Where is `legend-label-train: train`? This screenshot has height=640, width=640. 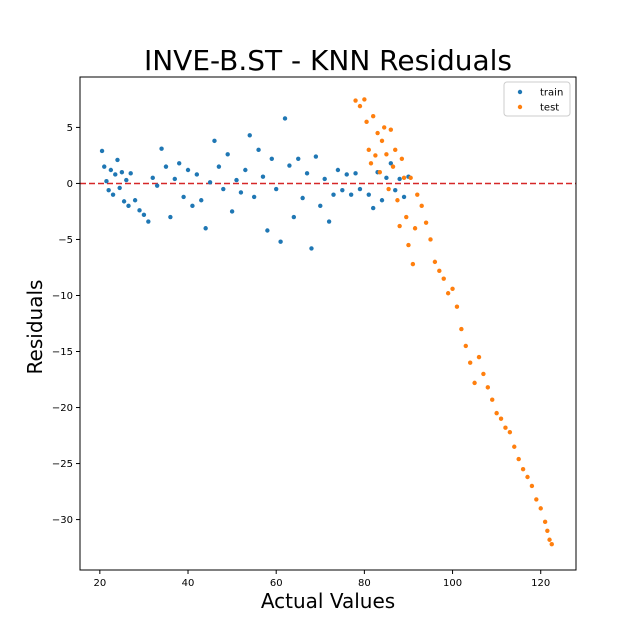 legend-label-train: train is located at coordinates (551, 93).